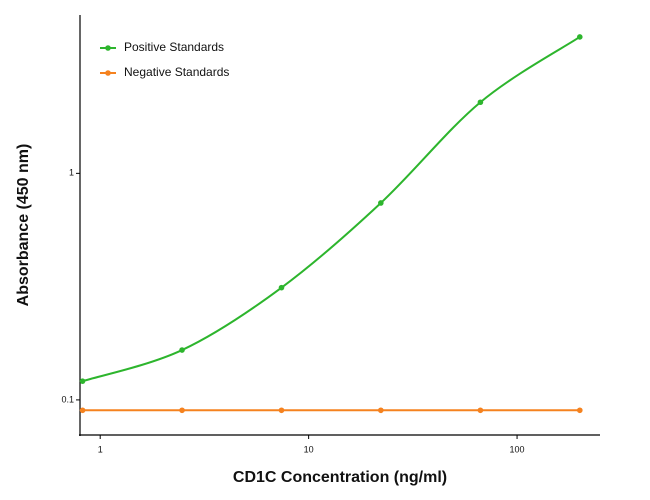 The height and width of the screenshot is (500, 650). I want to click on x-tick-label: 1, so click(100, 449).